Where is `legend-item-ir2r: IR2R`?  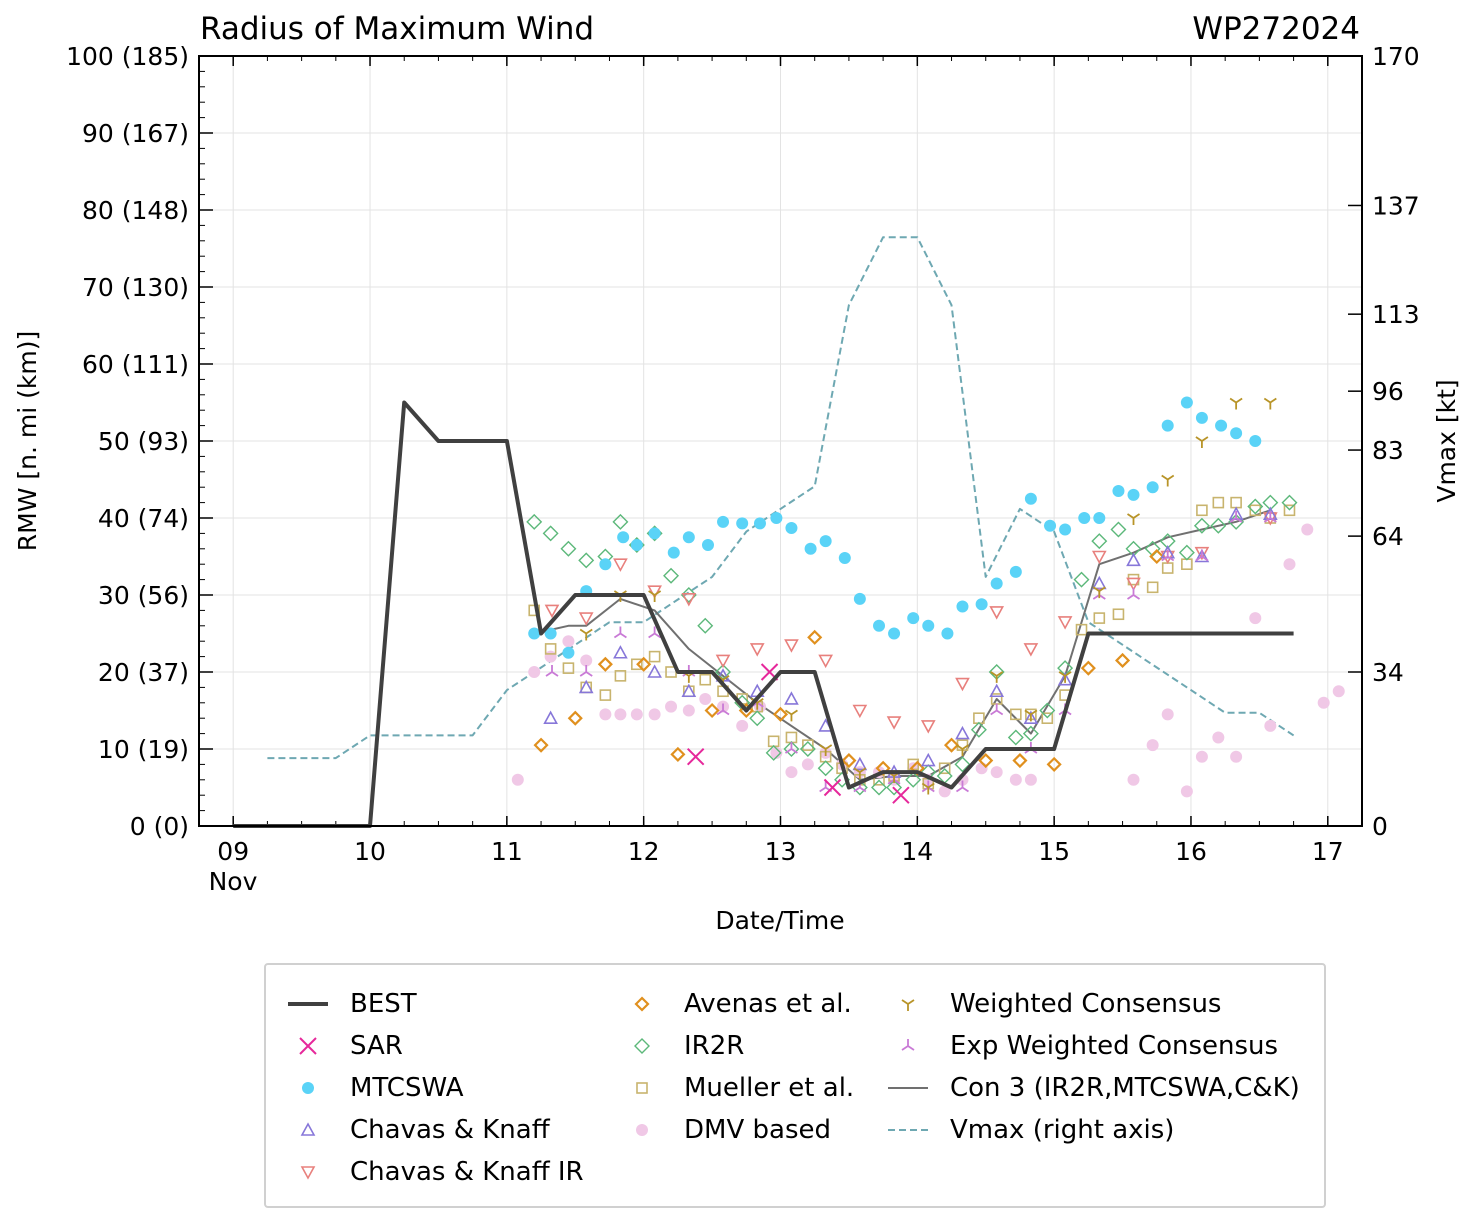
legend-item-ir2r: IR2R is located at coordinates (737, 1046).